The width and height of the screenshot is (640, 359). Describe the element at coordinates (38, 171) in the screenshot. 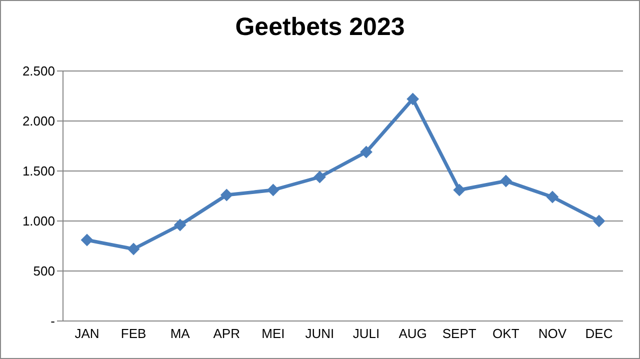

I see `y-tick-label: 1.500` at that location.